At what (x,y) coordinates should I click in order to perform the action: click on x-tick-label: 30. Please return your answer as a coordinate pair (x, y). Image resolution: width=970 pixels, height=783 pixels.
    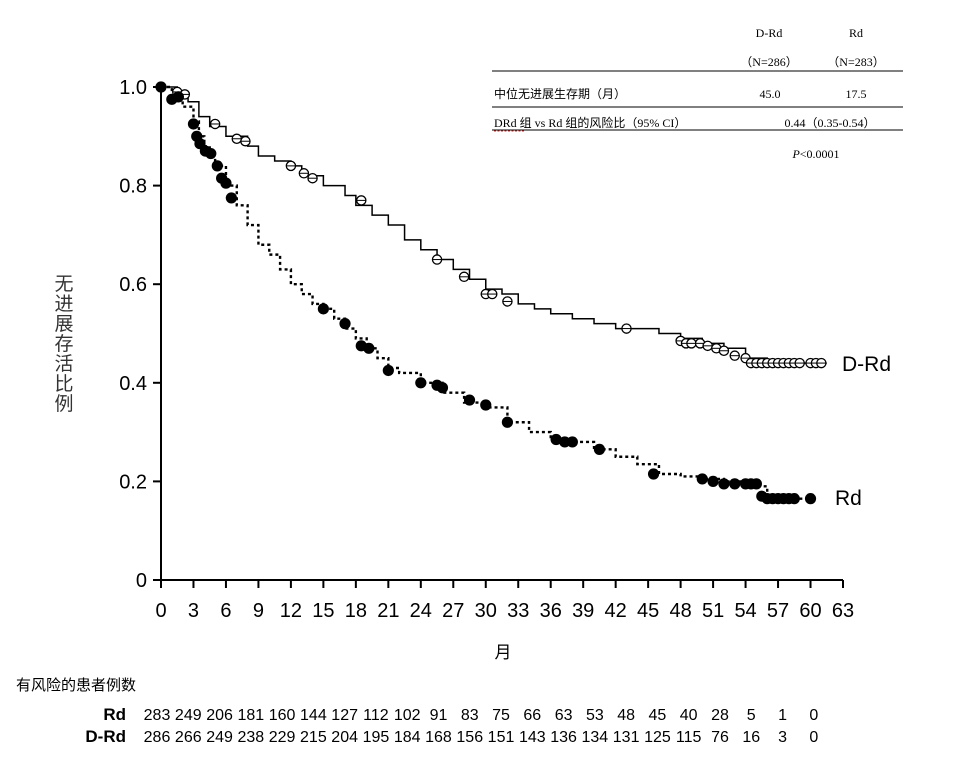
    Looking at the image, I should click on (486, 611).